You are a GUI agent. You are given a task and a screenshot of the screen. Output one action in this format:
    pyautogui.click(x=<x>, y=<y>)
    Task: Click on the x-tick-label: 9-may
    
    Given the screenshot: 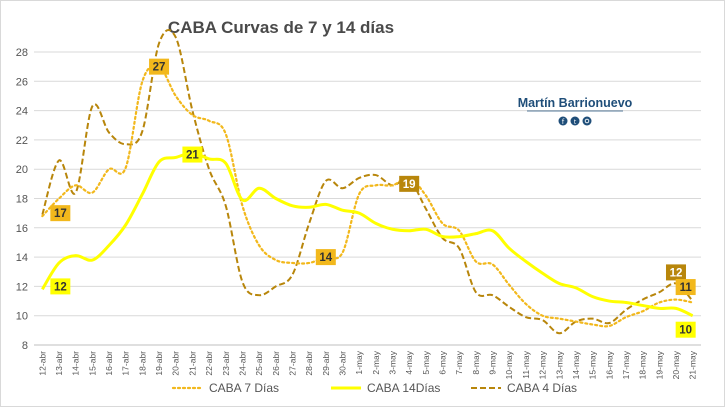 What is the action you would take?
    pyautogui.click(x=493, y=362)
    